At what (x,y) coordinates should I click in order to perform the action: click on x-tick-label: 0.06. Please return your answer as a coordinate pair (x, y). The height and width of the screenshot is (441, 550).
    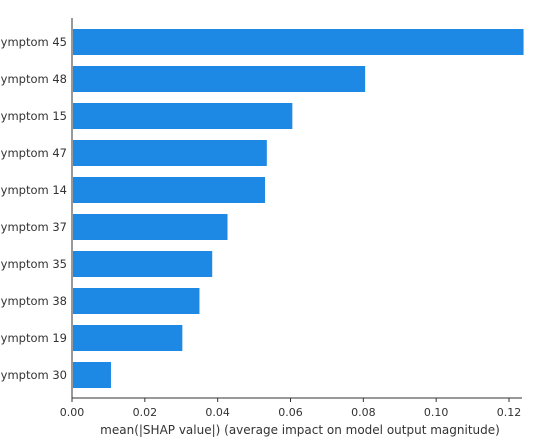
    Looking at the image, I should click on (290, 412).